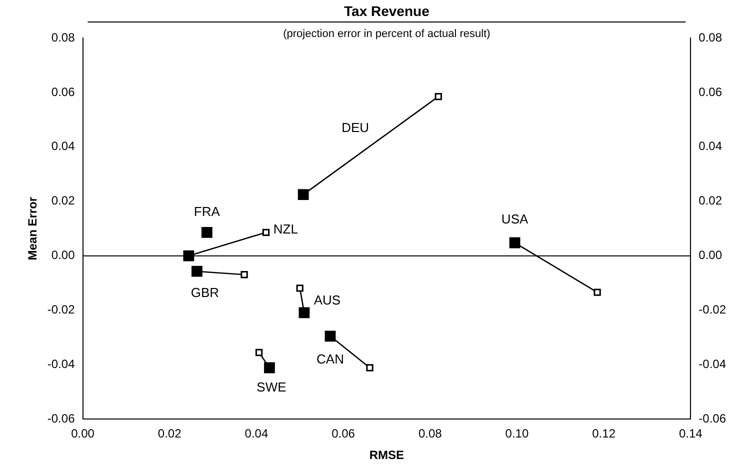 Image resolution: width=737 pixels, height=471 pixels. Describe the element at coordinates (386, 455) in the screenshot. I see `x-axis-title: RMSE` at that location.